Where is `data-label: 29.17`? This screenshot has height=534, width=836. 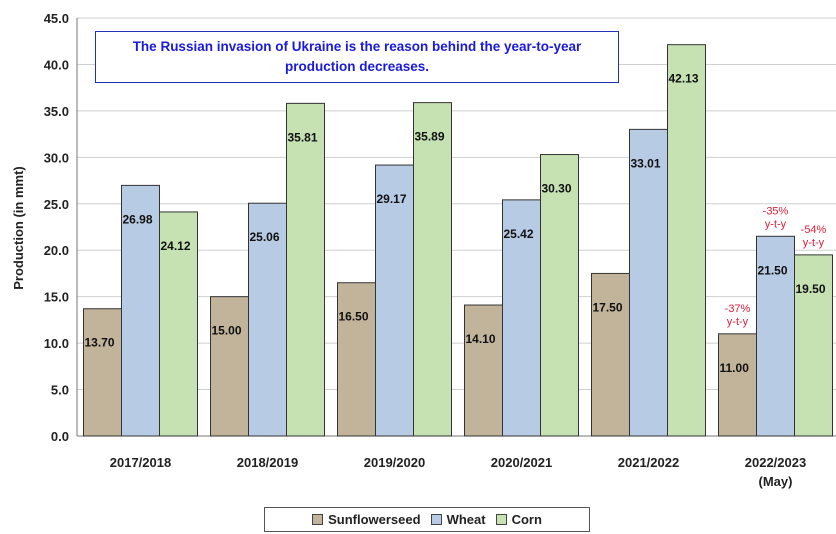
data-label: 29.17 is located at coordinates (392, 199).